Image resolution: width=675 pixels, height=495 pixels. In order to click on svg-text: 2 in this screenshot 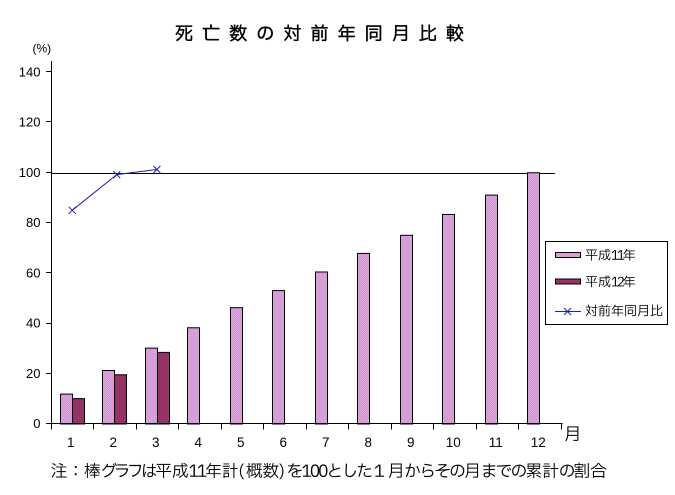, I will do `click(113, 442)`.